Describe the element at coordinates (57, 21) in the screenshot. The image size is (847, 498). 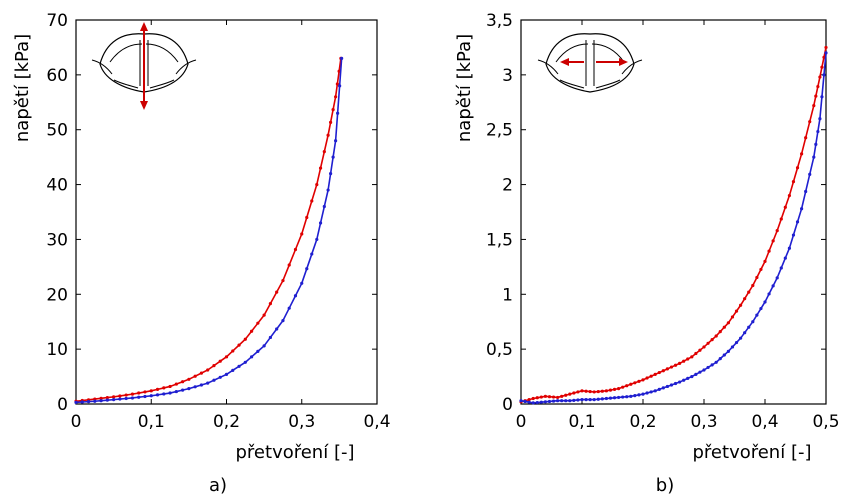
I see `y-tick-label: 70` at that location.